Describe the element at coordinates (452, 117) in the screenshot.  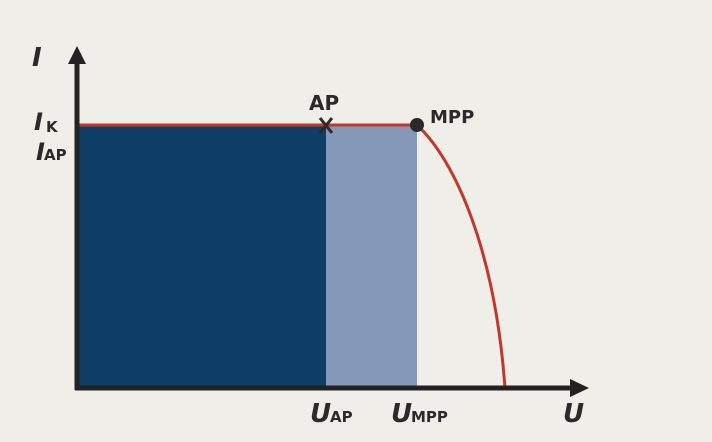
I see `mpp-label: MPP` at that location.